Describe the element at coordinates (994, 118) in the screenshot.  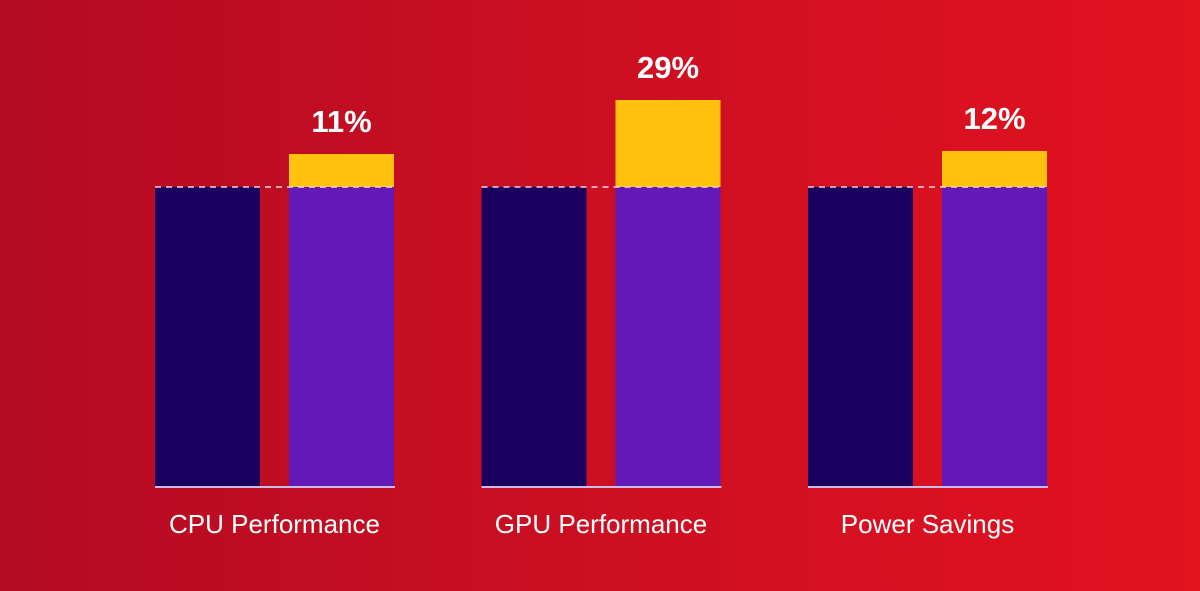
I see `value-label: 12%` at that location.